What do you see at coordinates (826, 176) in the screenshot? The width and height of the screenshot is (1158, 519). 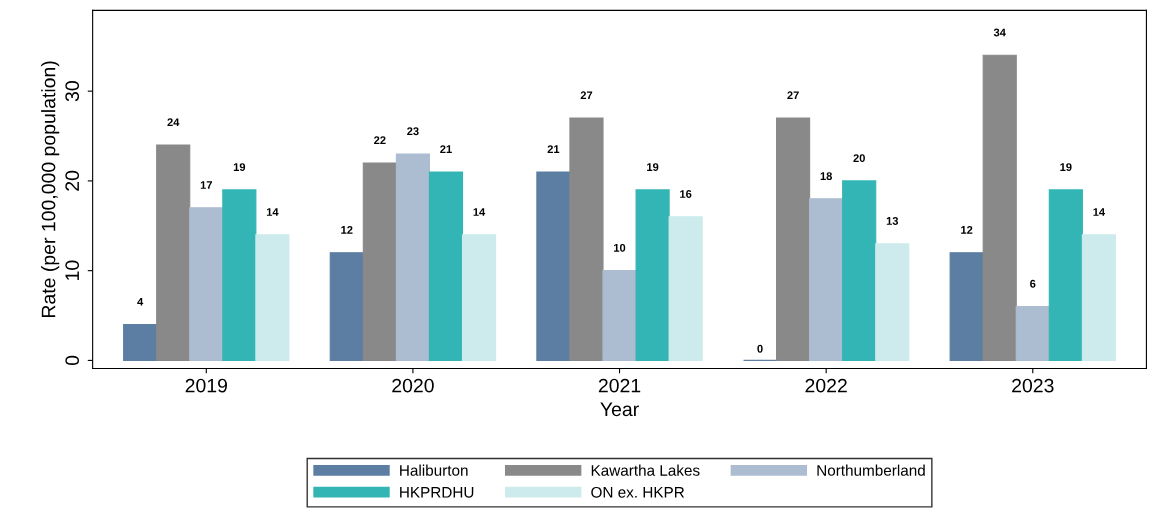 I see `data-label: 18` at bounding box center [826, 176].